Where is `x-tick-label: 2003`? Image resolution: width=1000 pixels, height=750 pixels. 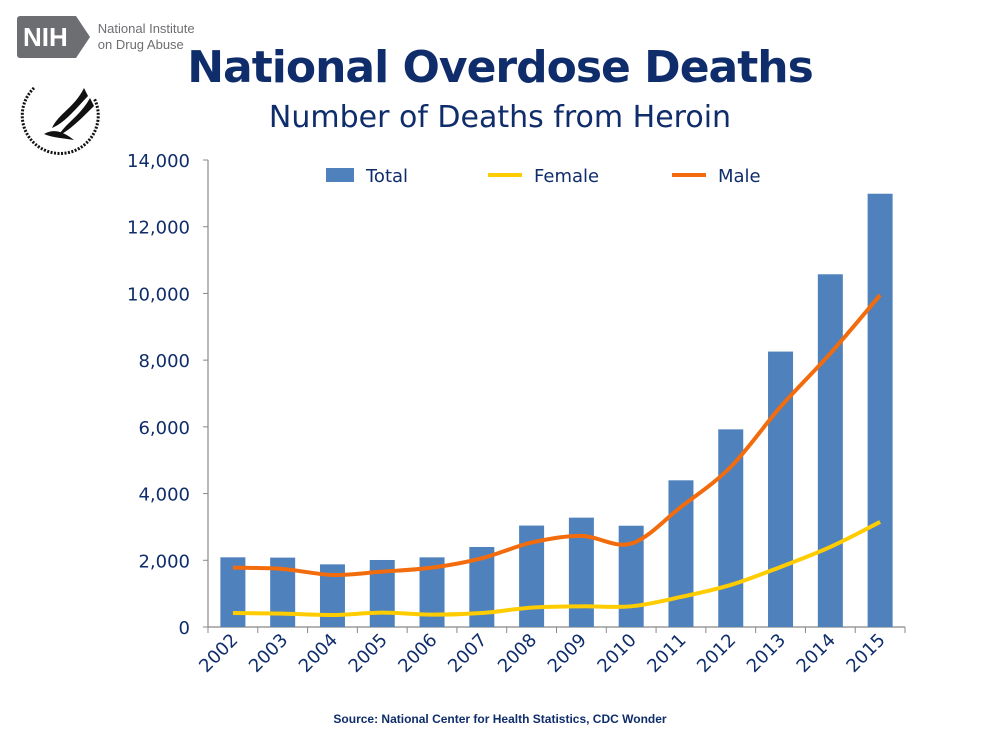 x-tick-label: 2003 is located at coordinates (268, 653).